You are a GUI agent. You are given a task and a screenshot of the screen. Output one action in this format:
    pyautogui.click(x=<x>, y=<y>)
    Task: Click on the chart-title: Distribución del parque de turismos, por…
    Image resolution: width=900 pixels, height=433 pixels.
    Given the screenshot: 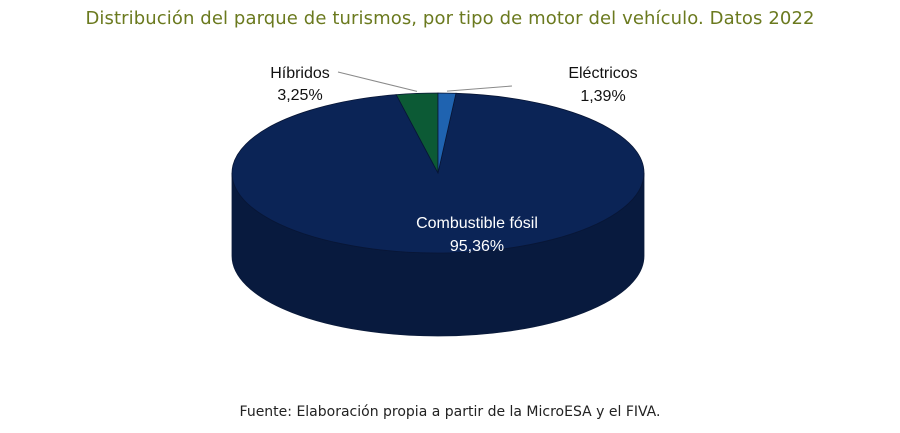 What is the action you would take?
    pyautogui.click(x=450, y=18)
    